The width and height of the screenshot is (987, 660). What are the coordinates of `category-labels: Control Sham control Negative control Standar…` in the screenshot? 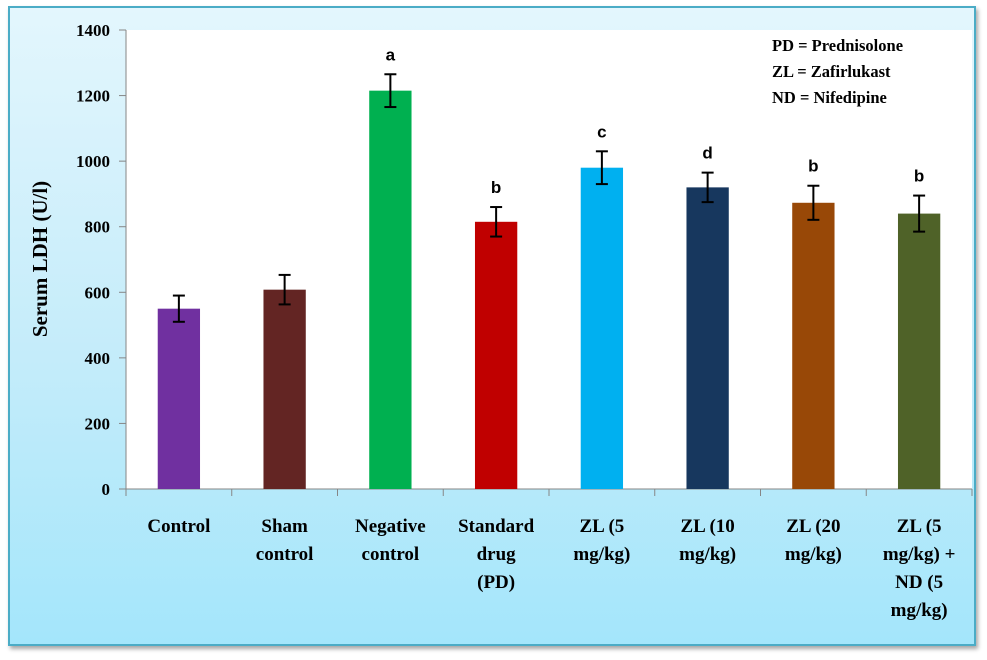 It's located at (551, 568).